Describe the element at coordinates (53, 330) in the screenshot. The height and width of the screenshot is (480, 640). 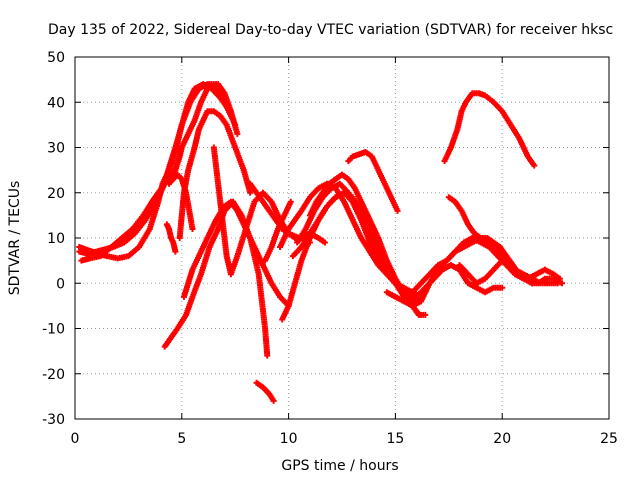
I see `y-tick-label: -10` at that location.